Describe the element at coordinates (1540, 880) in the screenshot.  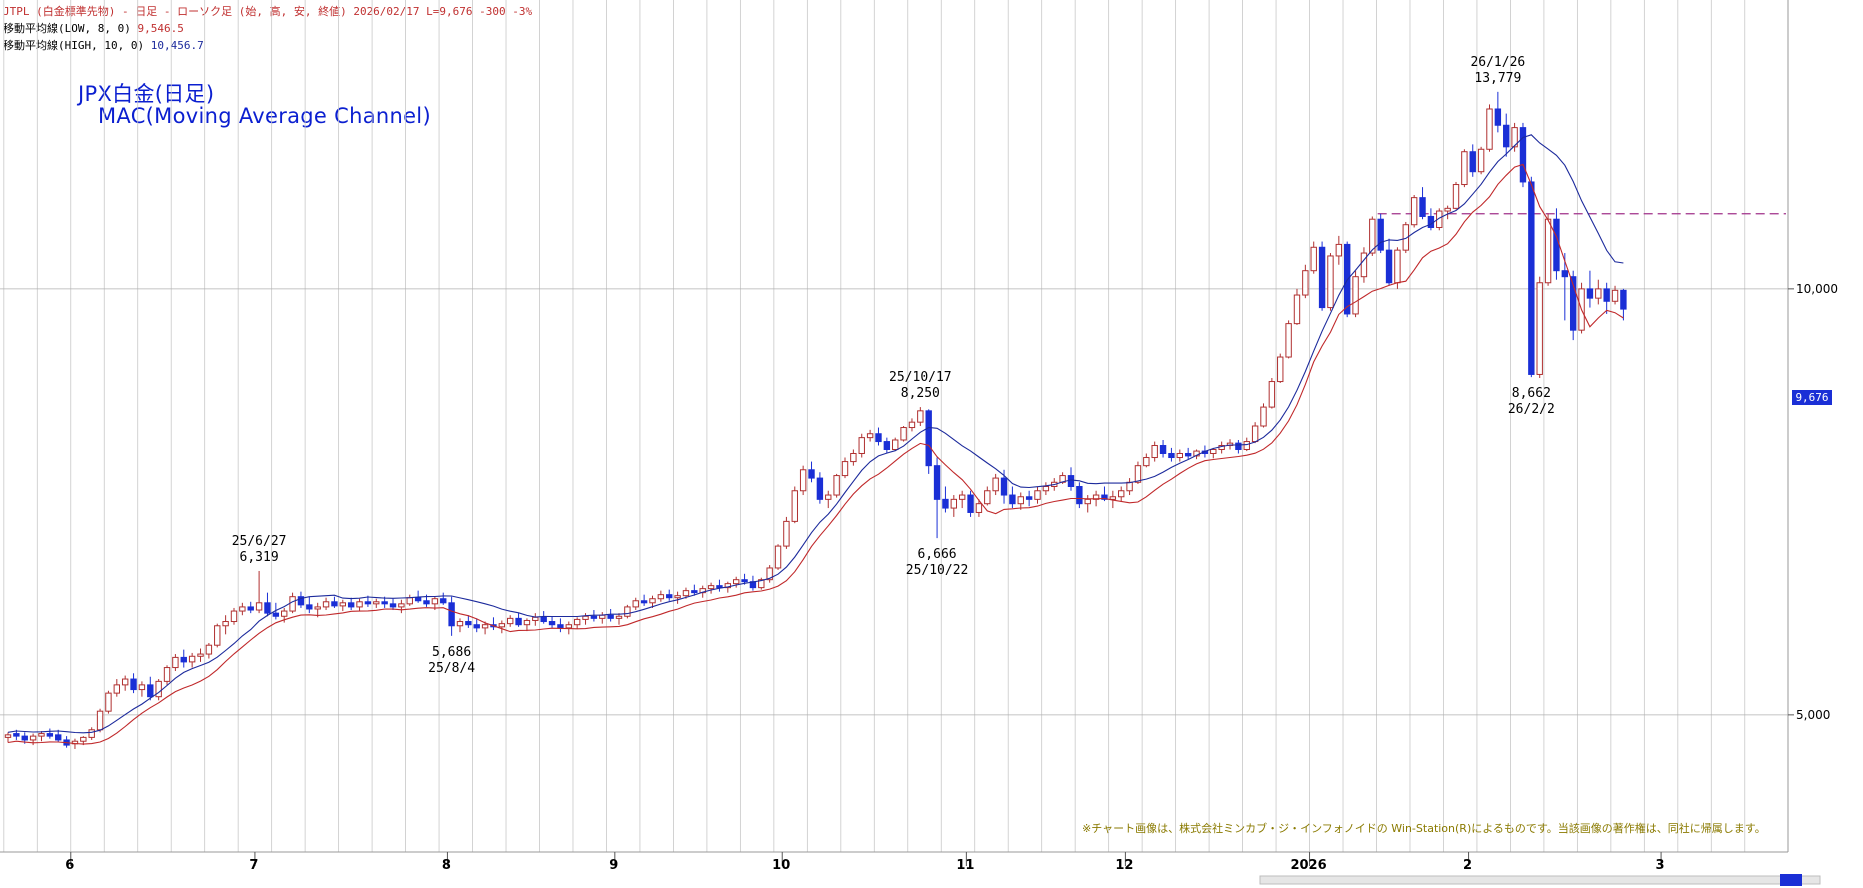
I see `horizontal-scrollbar` at that location.